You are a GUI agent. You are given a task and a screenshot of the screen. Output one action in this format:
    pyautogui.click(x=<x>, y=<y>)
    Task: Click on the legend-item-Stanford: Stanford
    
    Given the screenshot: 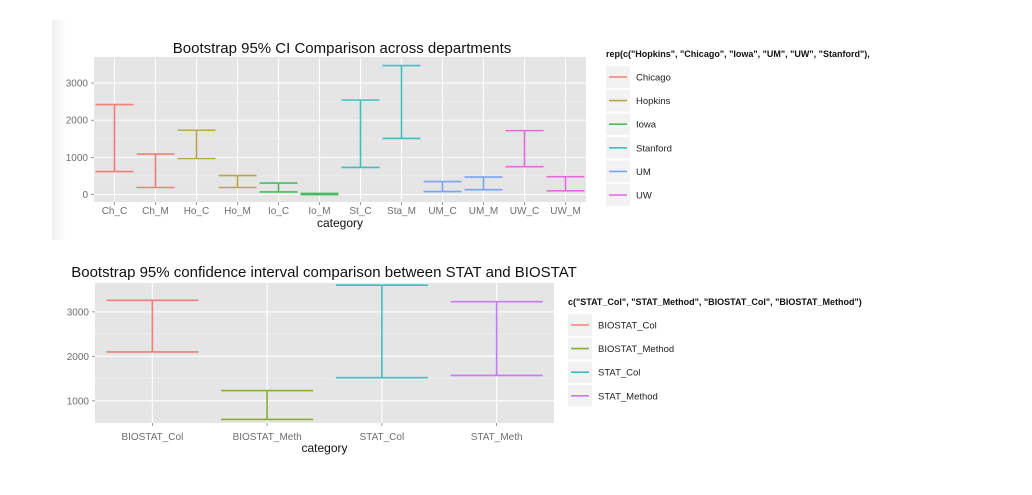 What is the action you would take?
    pyautogui.click(x=639, y=148)
    